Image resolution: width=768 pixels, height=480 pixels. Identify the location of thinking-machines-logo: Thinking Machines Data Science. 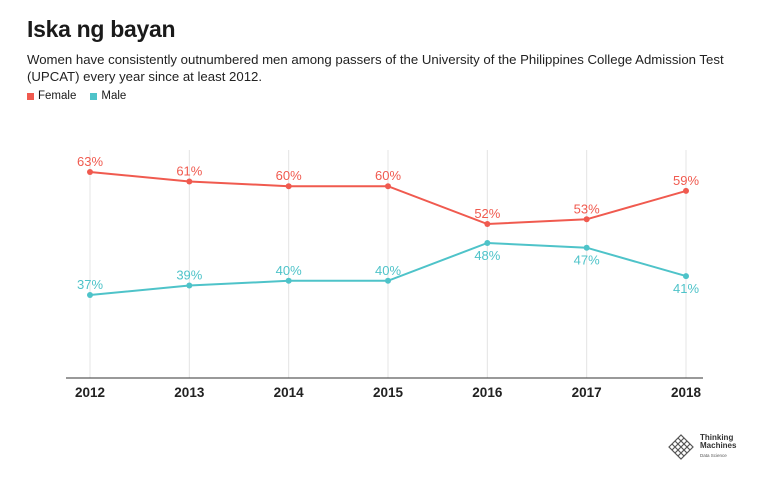
(701, 447).